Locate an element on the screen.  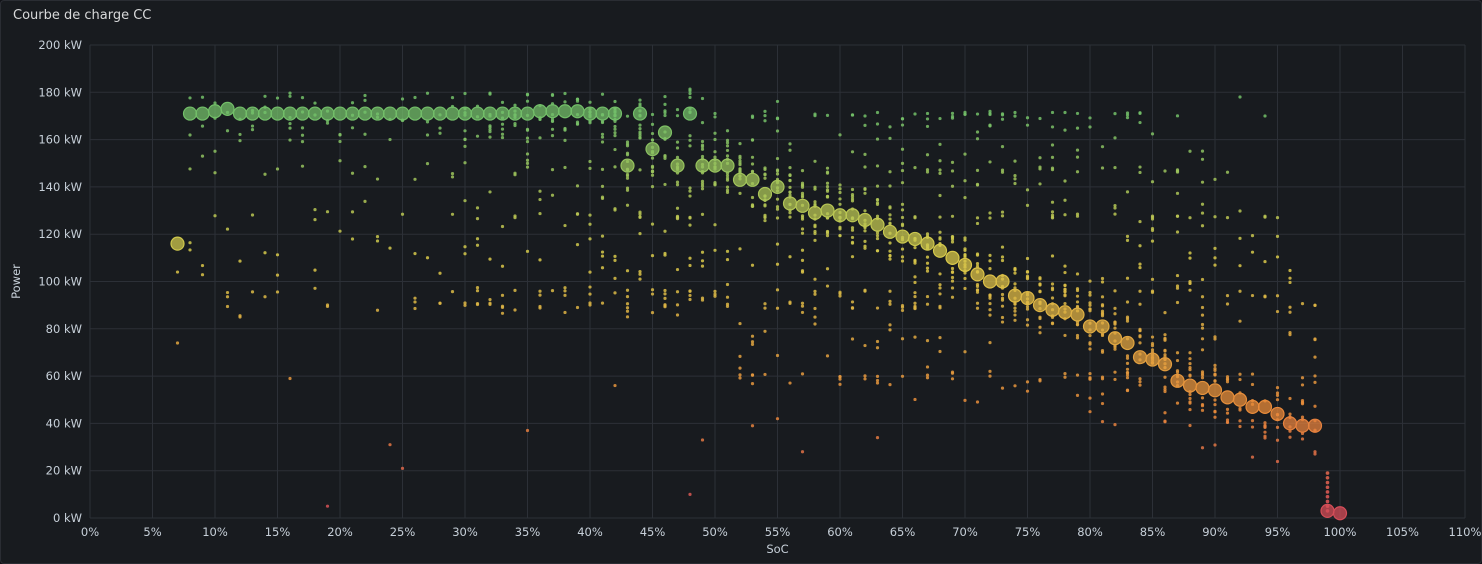
x-tick-label: 5% is located at coordinates (152, 532).